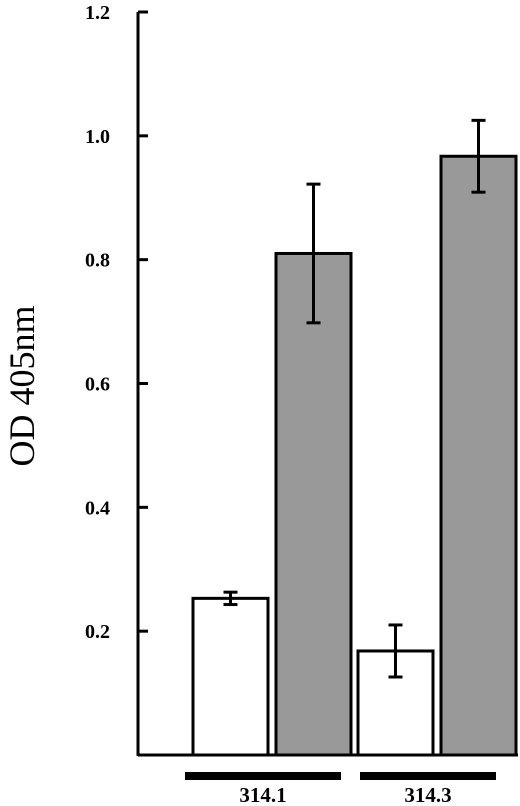  What do you see at coordinates (97, 385) in the screenshot?
I see `y-tick-label: 0.6` at bounding box center [97, 385].